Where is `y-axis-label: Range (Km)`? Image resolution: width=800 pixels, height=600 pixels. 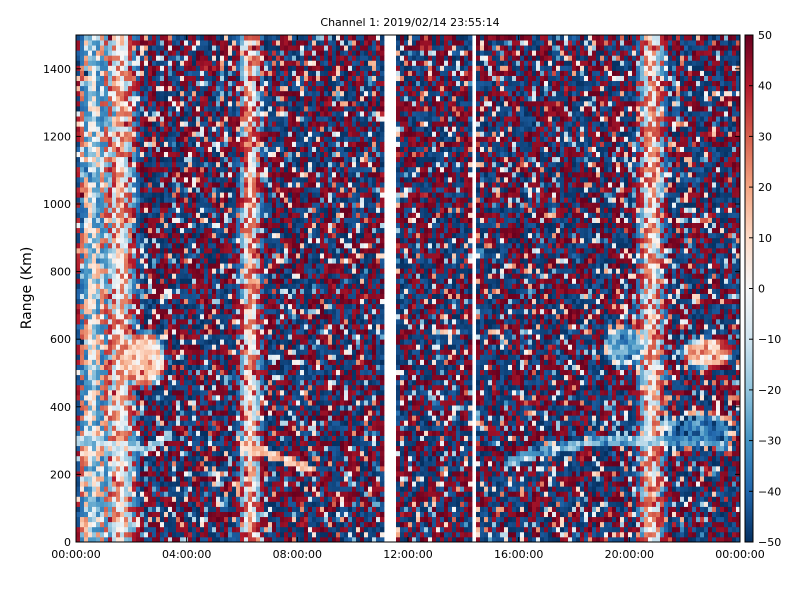
y-axis-label: Range (Km) is located at coordinates (27, 288).